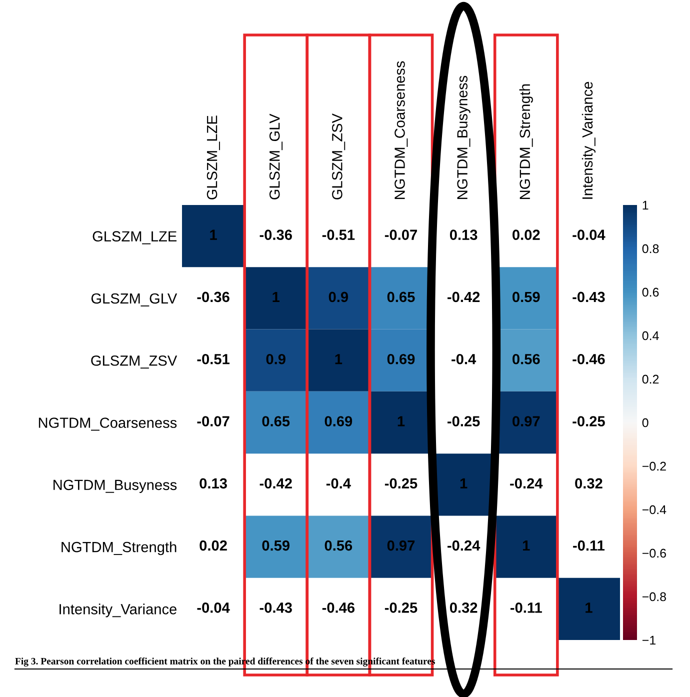  Describe the element at coordinates (650, 379) in the screenshot. I see `color-bar-label: 0.2` at that location.